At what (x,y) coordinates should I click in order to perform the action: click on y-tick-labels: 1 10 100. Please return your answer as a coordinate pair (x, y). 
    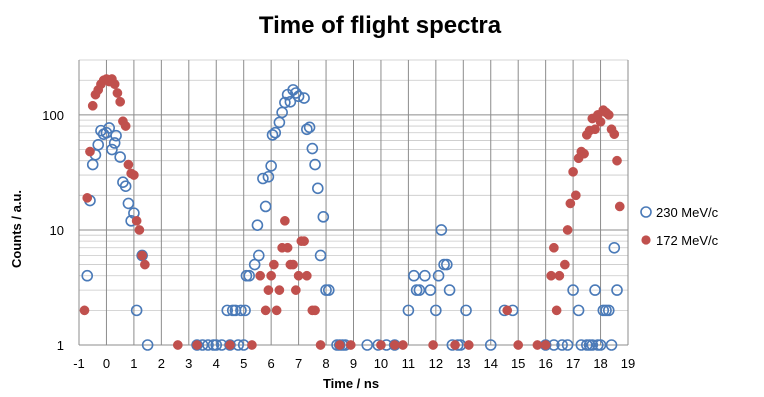
    Looking at the image, I should click on (53, 230).